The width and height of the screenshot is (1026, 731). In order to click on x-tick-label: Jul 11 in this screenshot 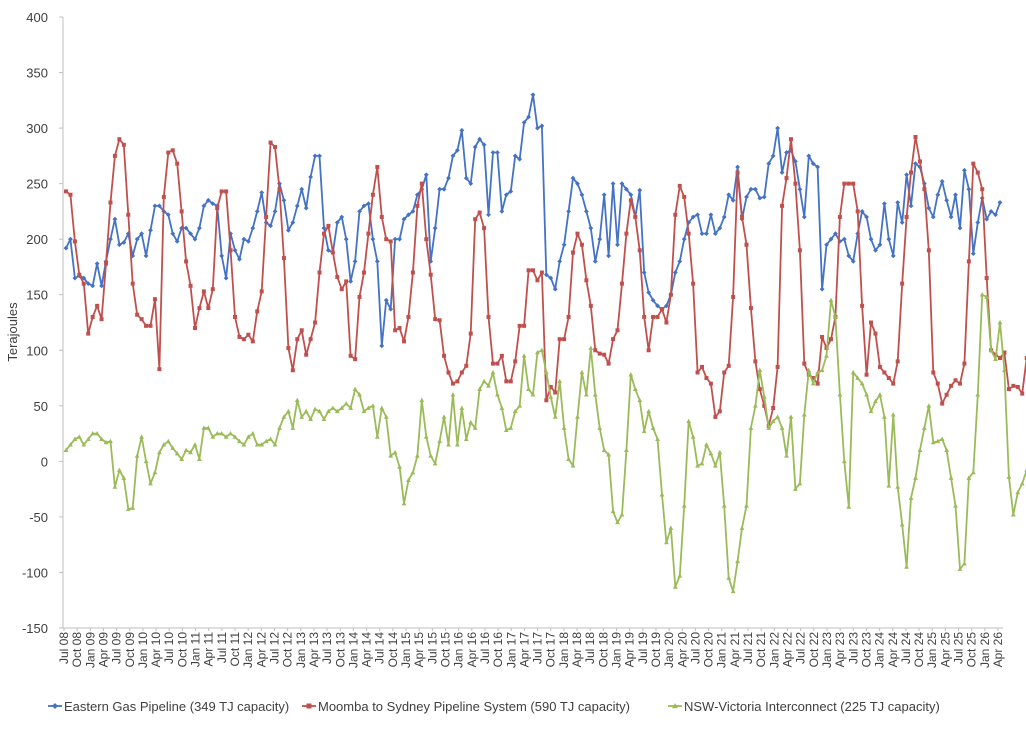, I will do `click(222, 647)`.